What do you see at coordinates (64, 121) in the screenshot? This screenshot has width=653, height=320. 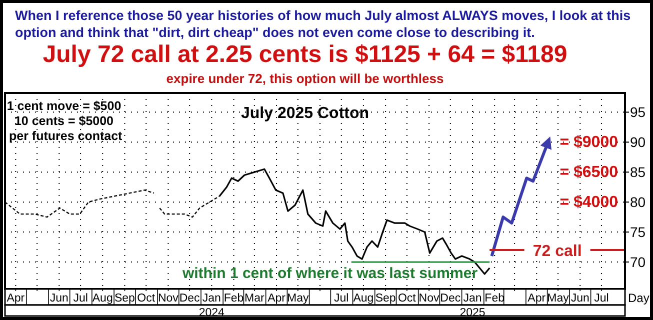 I see `annotation: 10 cents = $5000` at bounding box center [64, 121].